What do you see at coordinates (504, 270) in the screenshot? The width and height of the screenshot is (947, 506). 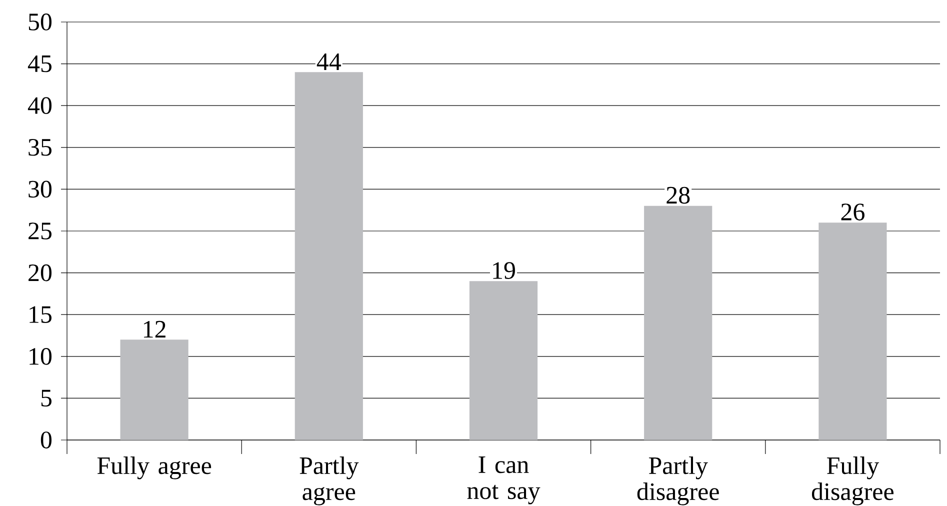 I see `data-label: 19` at bounding box center [504, 270].